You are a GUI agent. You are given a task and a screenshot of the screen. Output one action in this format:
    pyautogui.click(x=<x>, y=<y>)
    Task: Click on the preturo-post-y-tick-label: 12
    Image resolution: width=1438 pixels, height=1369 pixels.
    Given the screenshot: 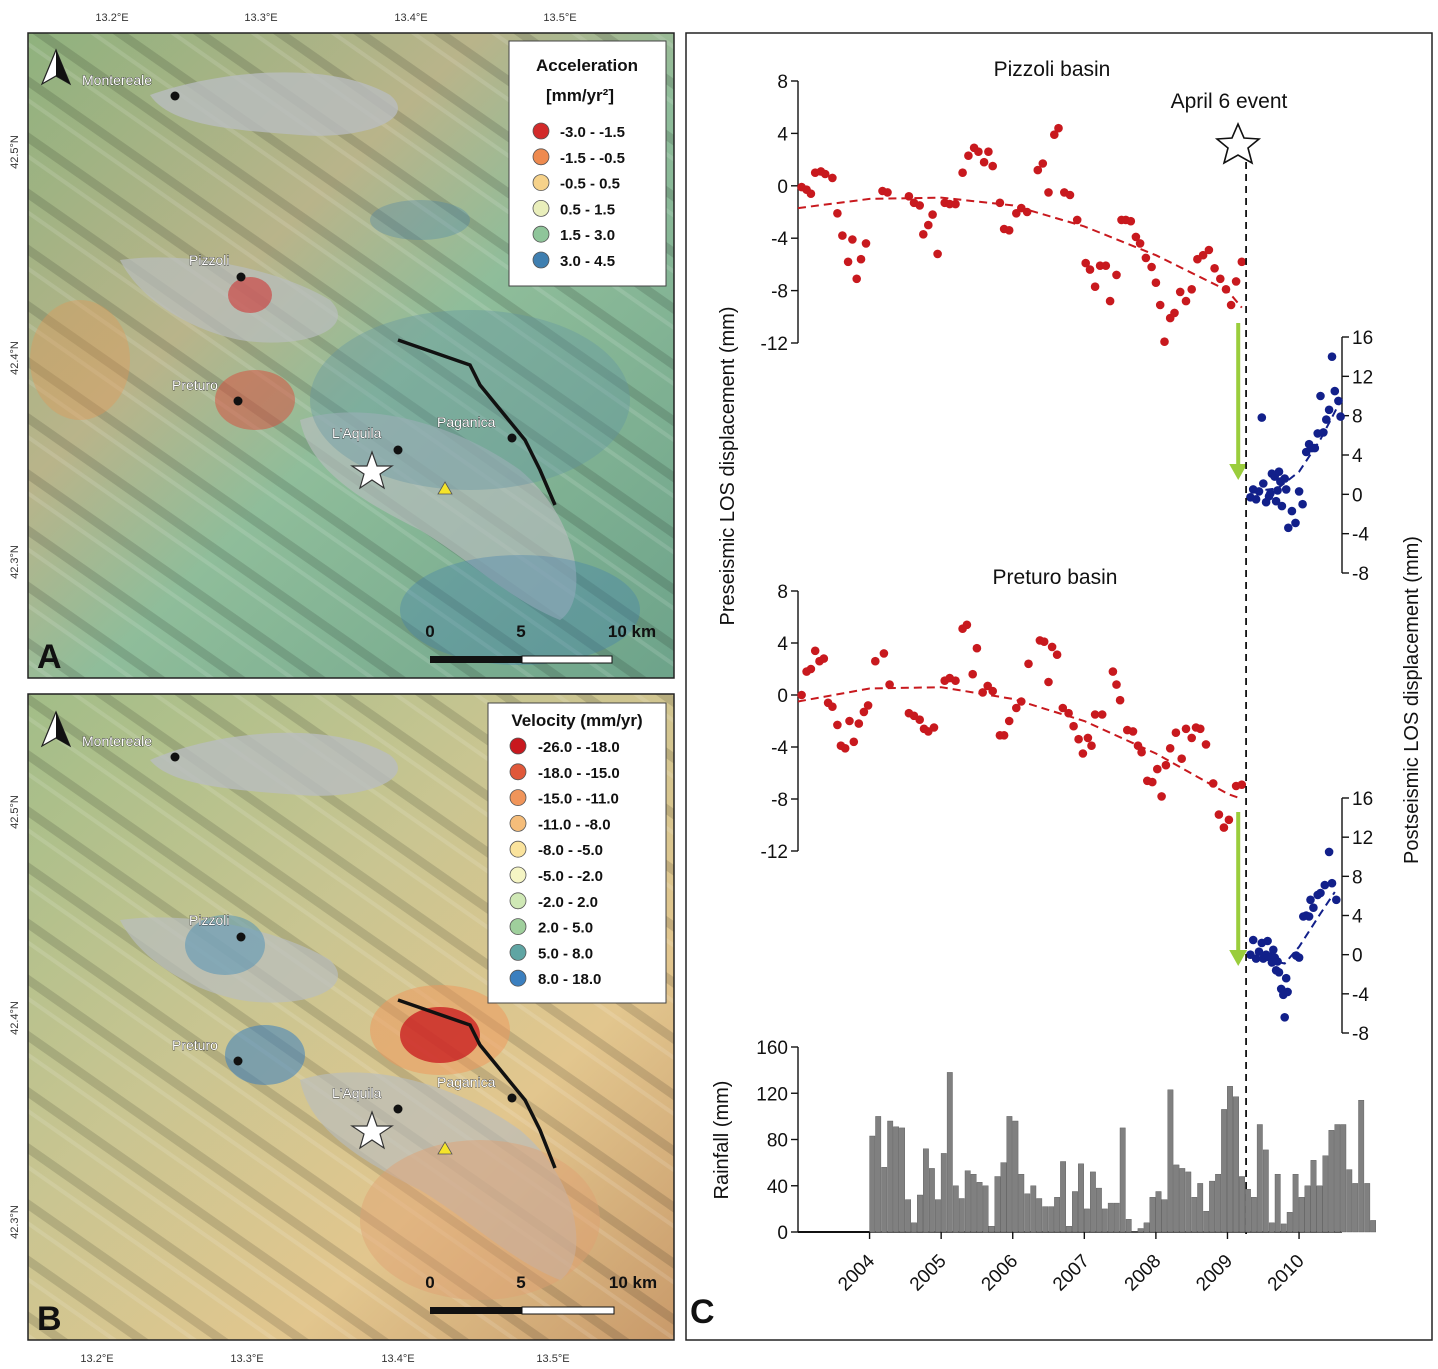 What is the action you would take?
    pyautogui.click(x=1362, y=838)
    